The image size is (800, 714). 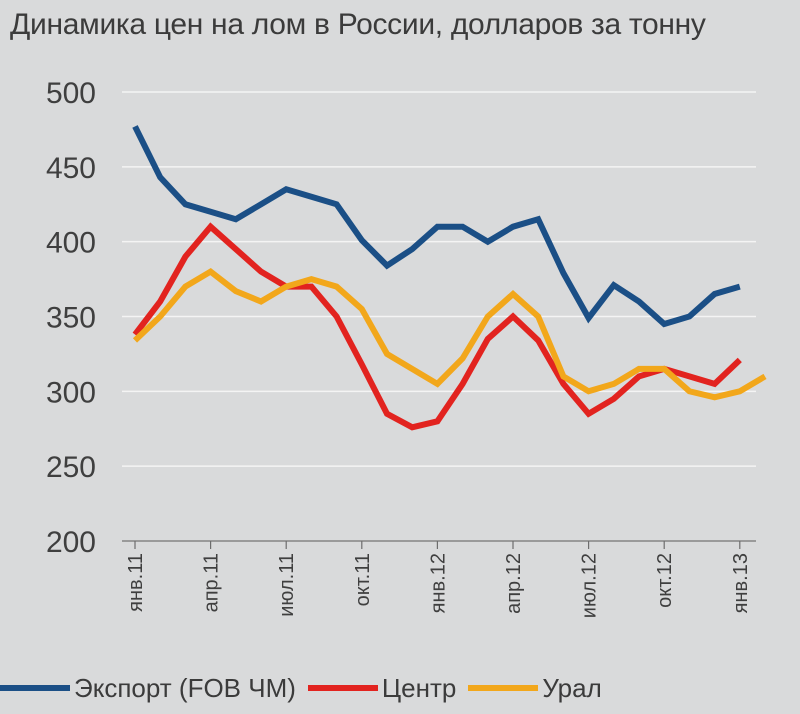 What do you see at coordinates (287, 585) in the screenshot?
I see `x-tick-label: июл.11` at bounding box center [287, 585].